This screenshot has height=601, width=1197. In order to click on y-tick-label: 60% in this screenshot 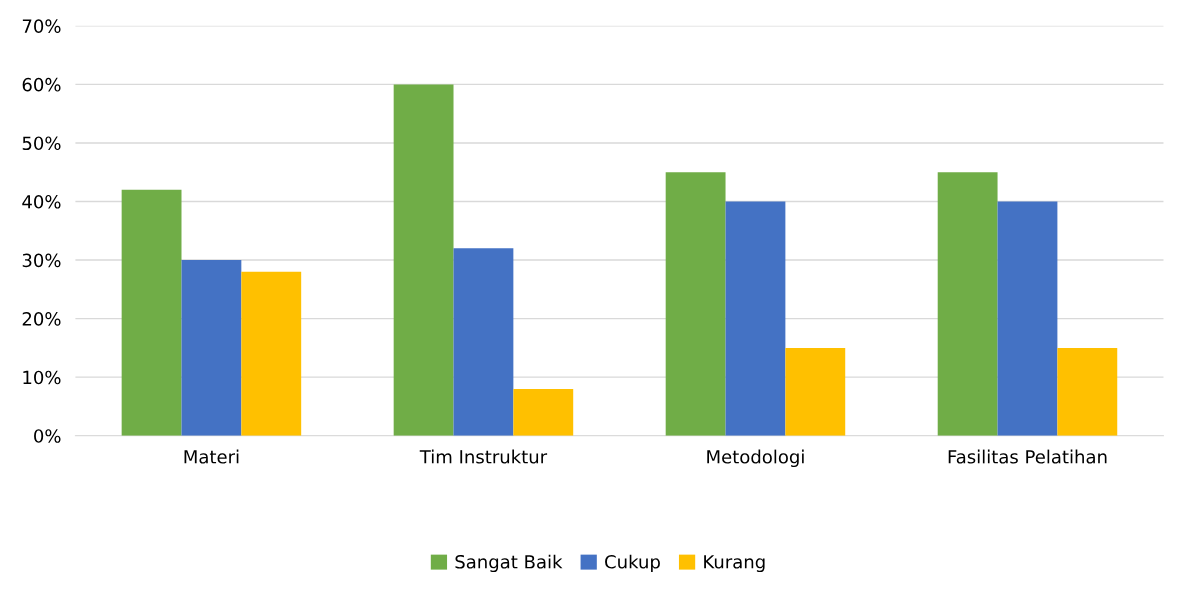, I will do `click(41, 84)`.